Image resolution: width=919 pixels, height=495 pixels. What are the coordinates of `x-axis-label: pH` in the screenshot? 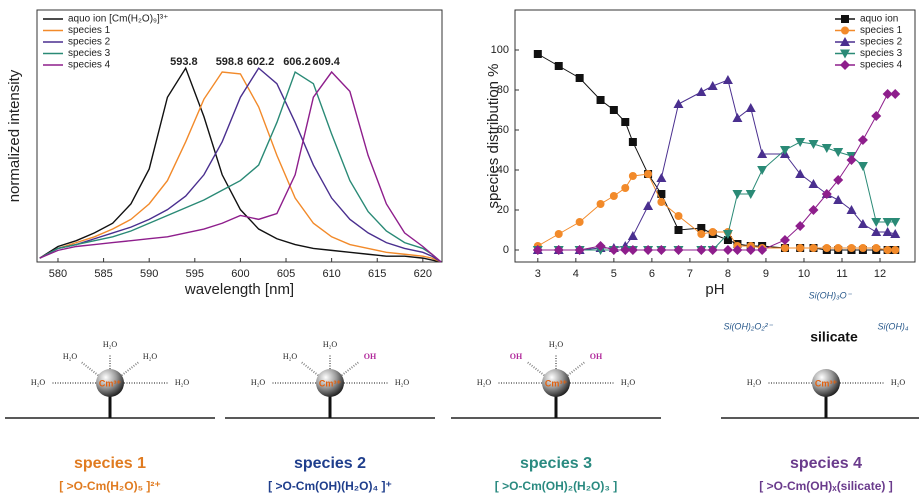 It's located at (714, 289).